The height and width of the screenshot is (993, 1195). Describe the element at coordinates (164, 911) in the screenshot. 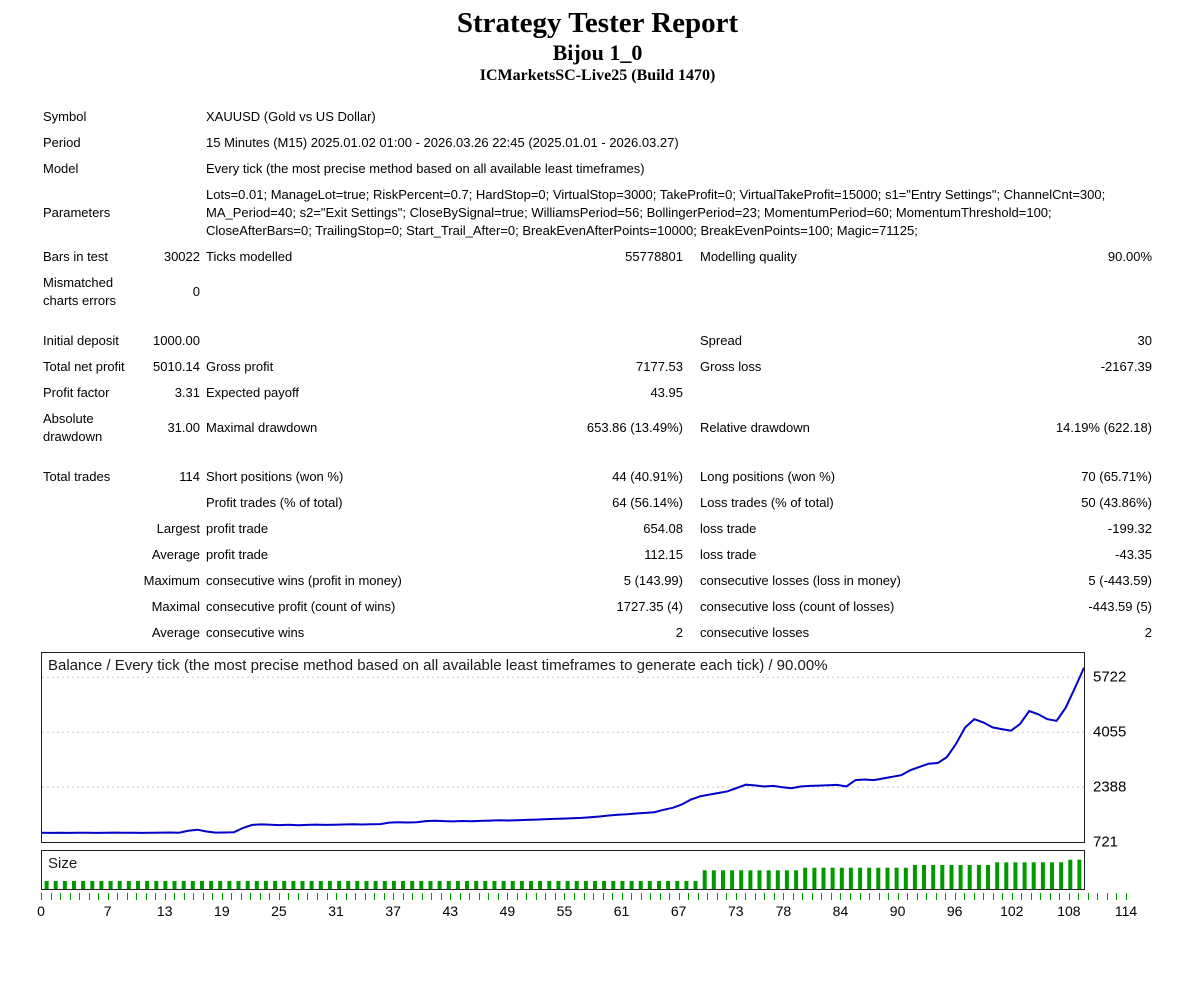

I see `x-axis-label: 13` at that location.